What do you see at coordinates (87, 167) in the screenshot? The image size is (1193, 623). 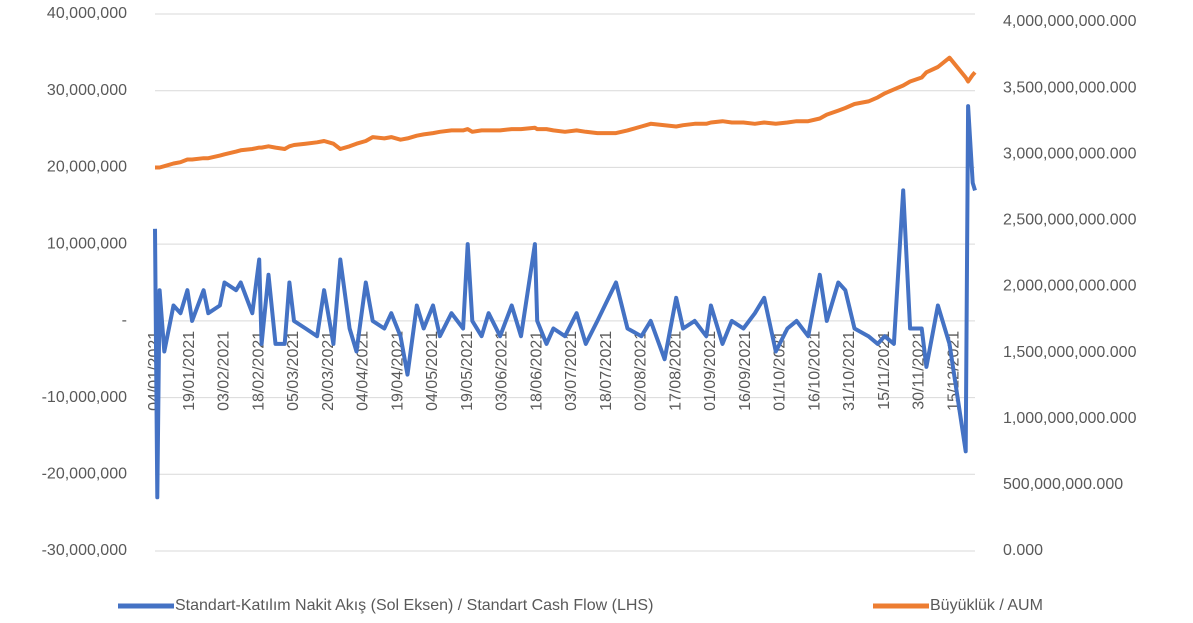 I see `y-tick-label: 20,000,000` at bounding box center [87, 167].